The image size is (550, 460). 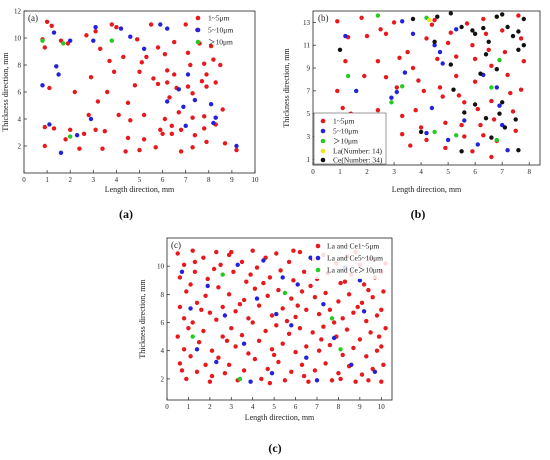 What do you see at coordinates (309, 91) in the screenshot?
I see `panel-b-y-tick-label: 7` at bounding box center [309, 91].